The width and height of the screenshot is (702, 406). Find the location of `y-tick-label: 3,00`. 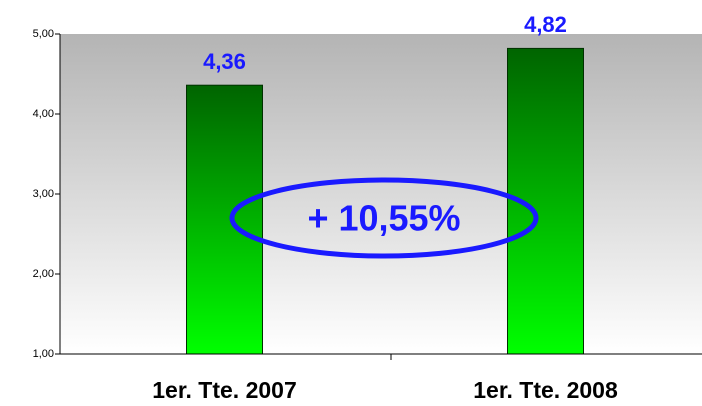

y-tick-label: 3,00 is located at coordinates (43, 194).